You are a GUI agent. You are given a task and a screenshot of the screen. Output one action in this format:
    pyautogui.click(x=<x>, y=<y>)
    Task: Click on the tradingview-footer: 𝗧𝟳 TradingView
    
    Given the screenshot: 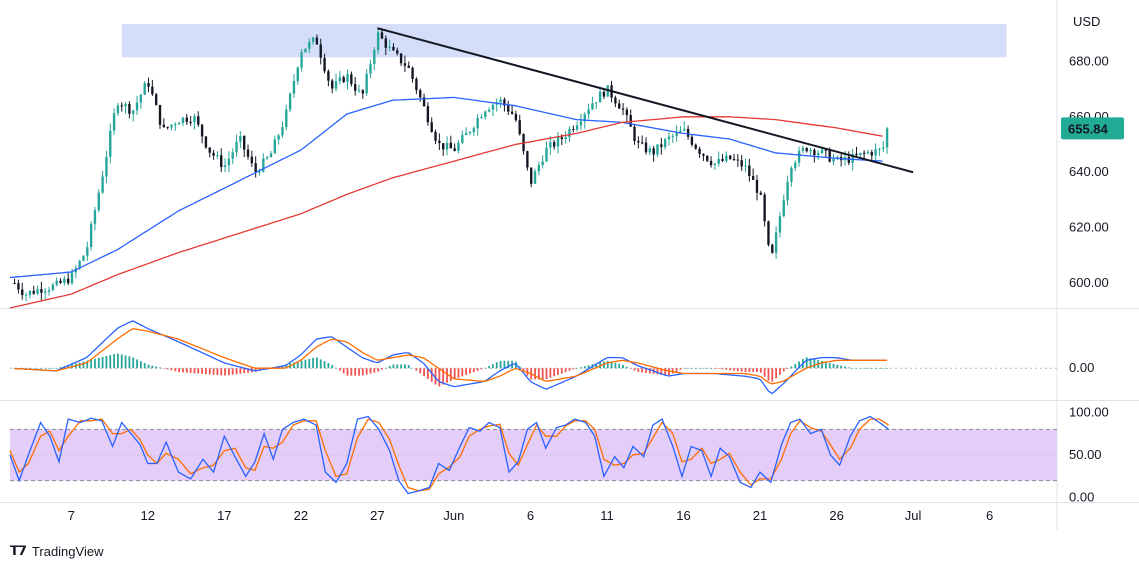 What is the action you would take?
    pyautogui.click(x=56, y=551)
    